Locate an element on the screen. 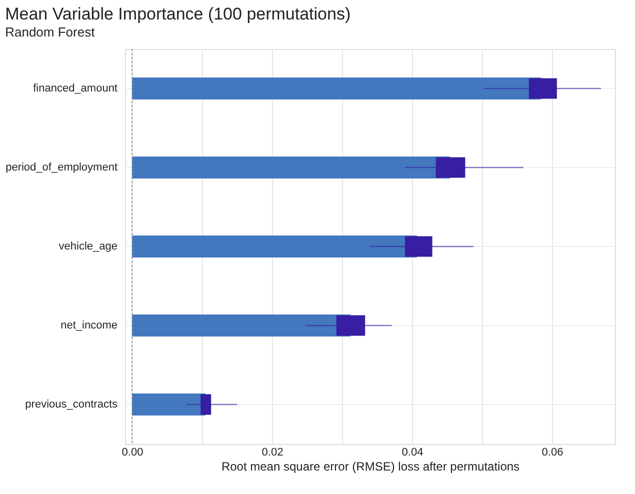  y-tick-label: net_income is located at coordinates (89, 326).